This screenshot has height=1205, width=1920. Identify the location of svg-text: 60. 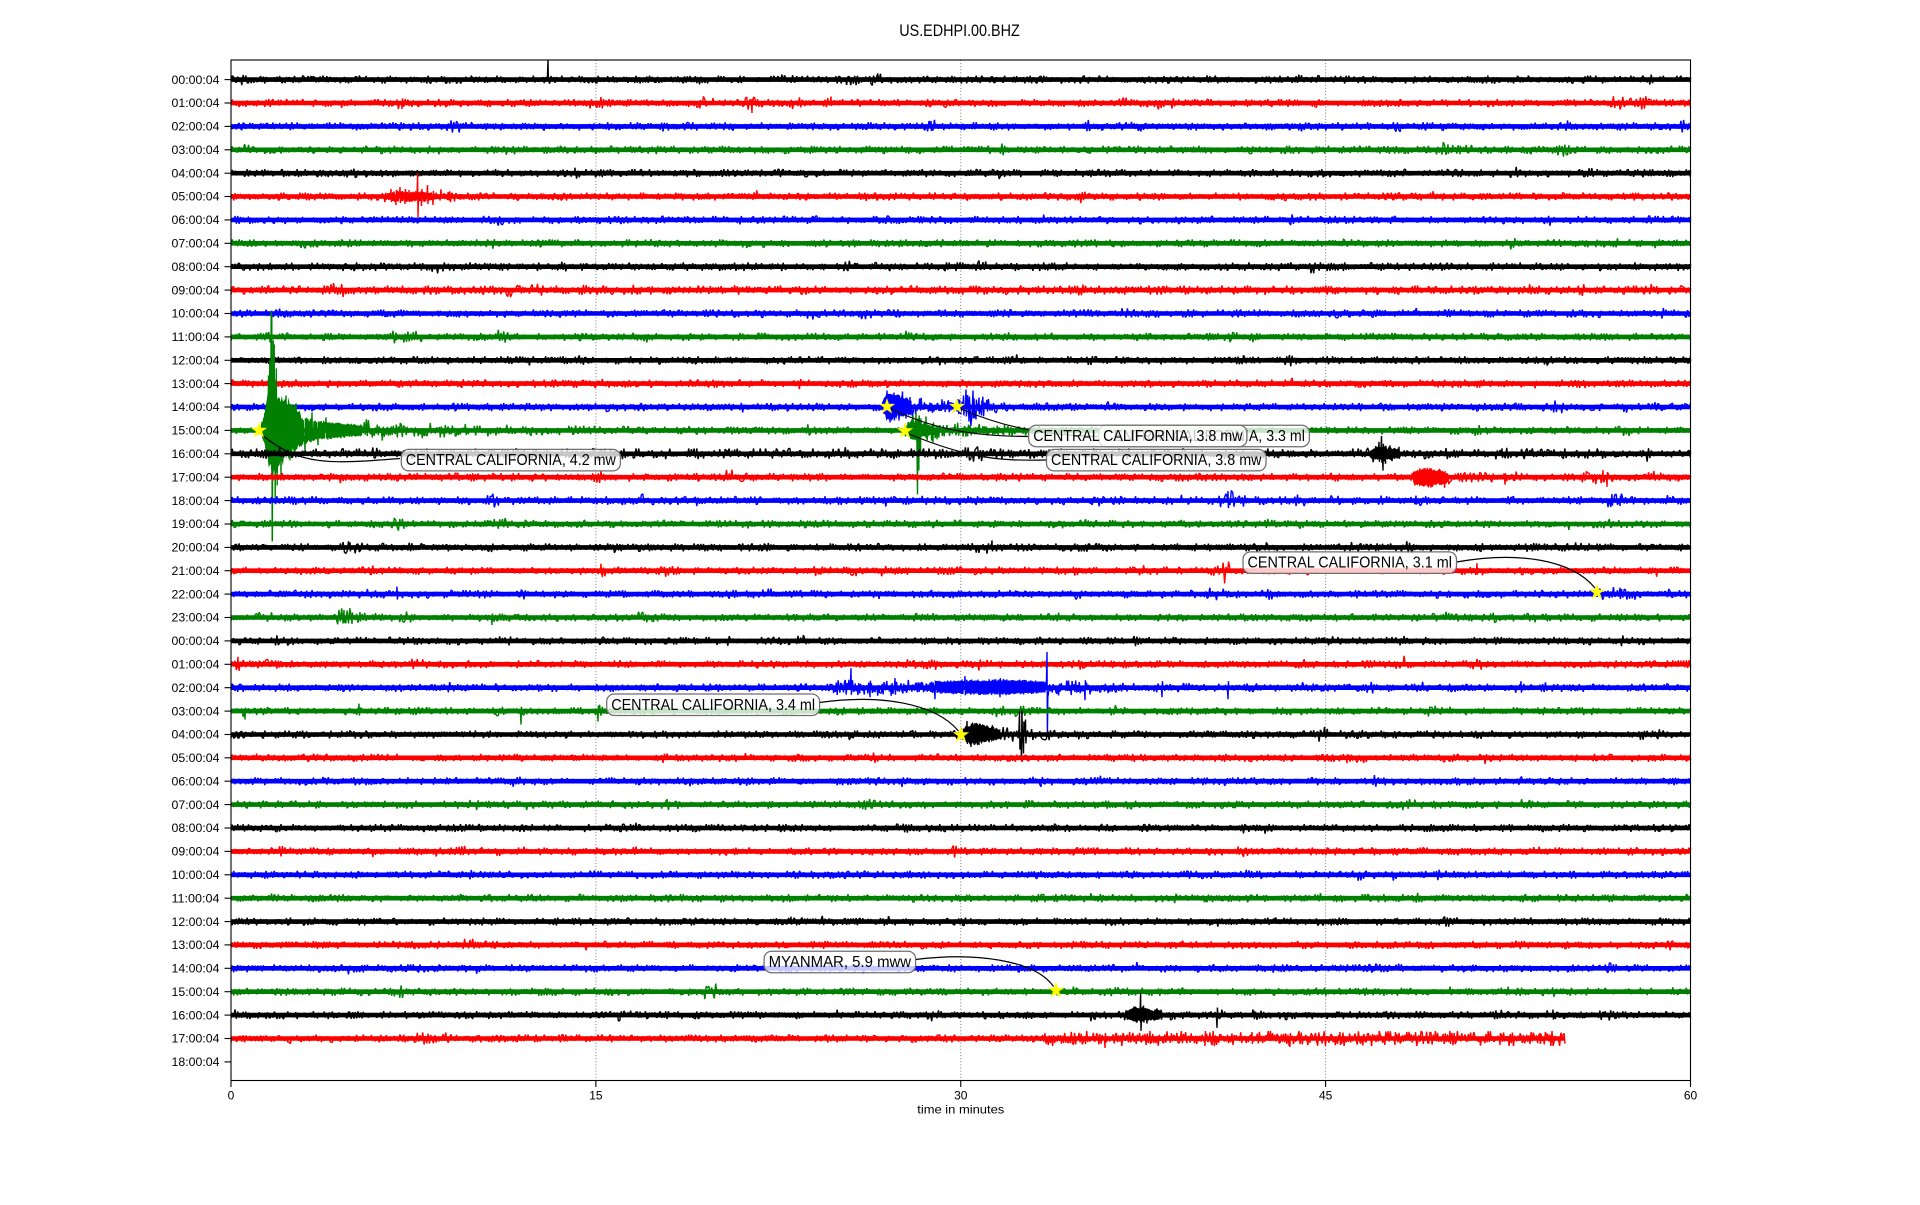
(1691, 1096).